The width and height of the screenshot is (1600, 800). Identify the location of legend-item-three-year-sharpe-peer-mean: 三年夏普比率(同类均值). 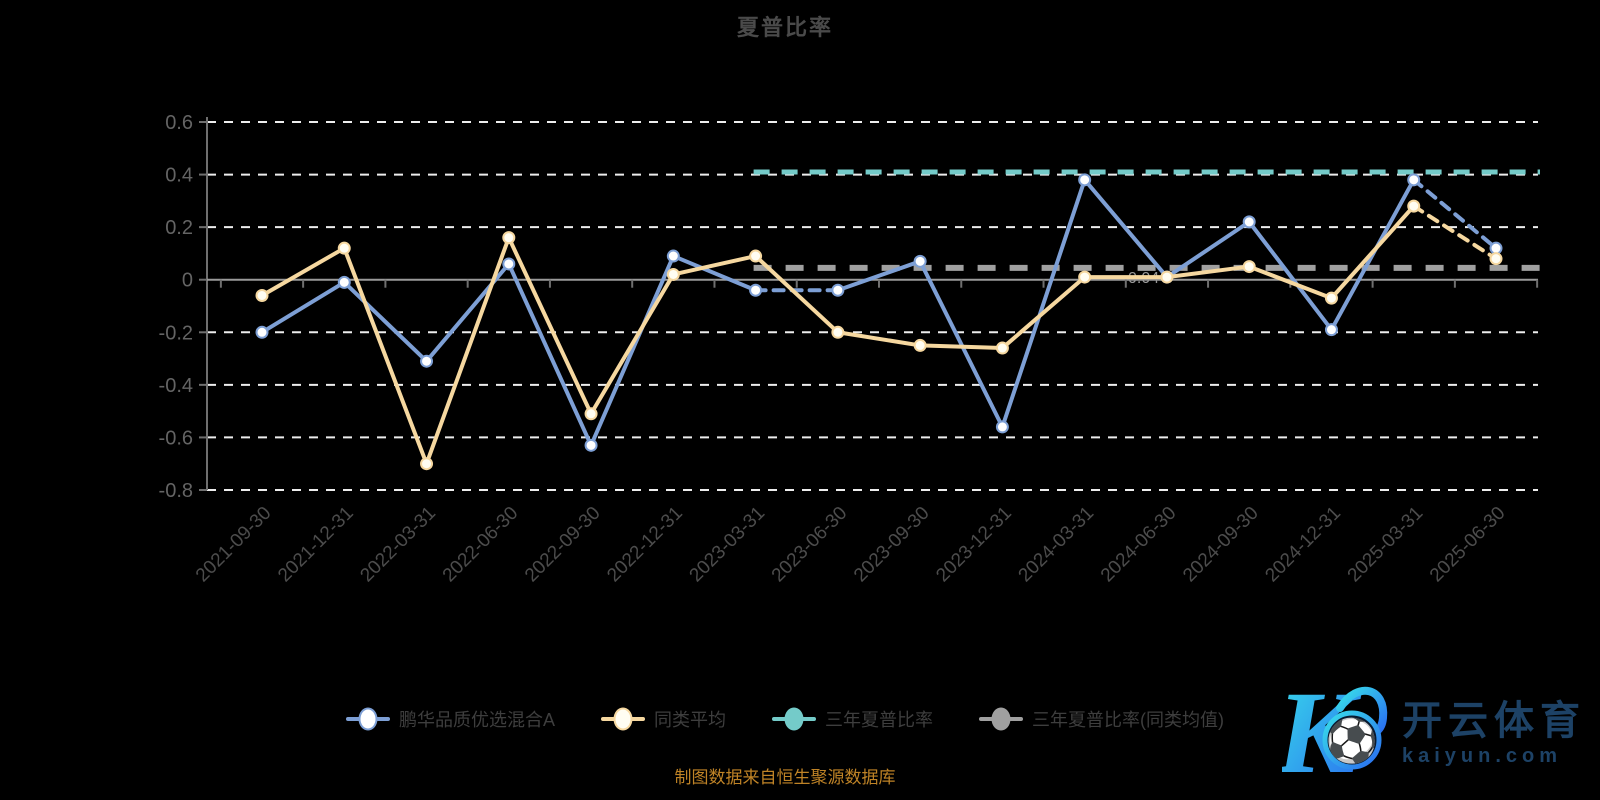
(1101, 719).